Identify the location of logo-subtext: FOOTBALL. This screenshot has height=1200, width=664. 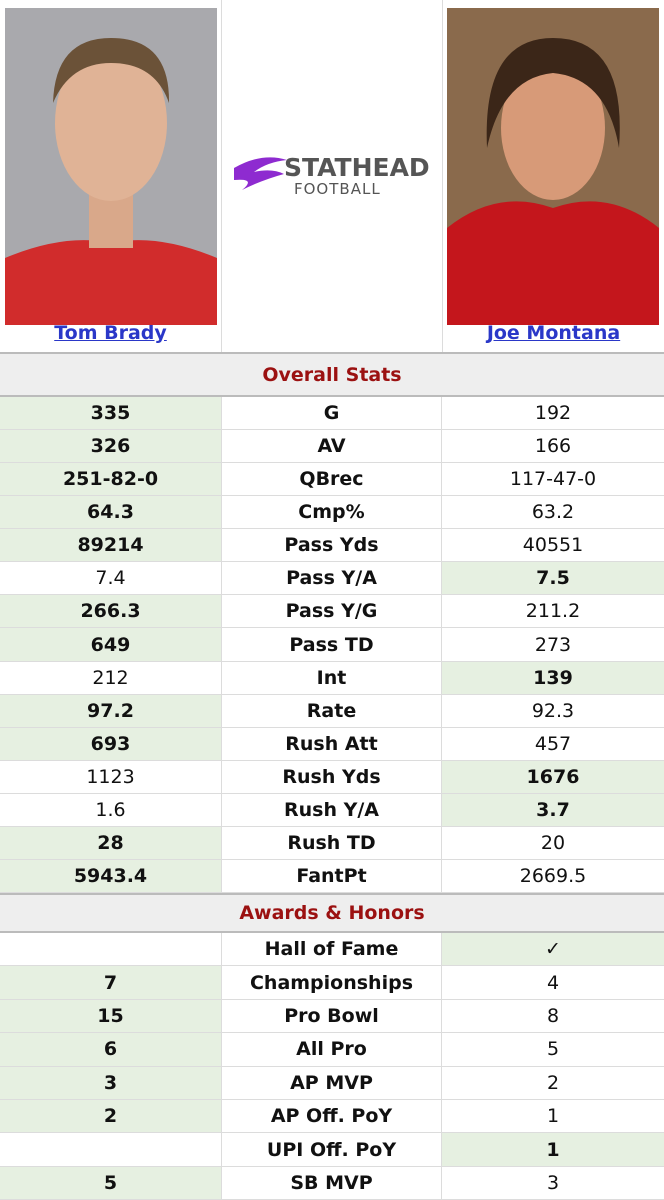
(337, 189).